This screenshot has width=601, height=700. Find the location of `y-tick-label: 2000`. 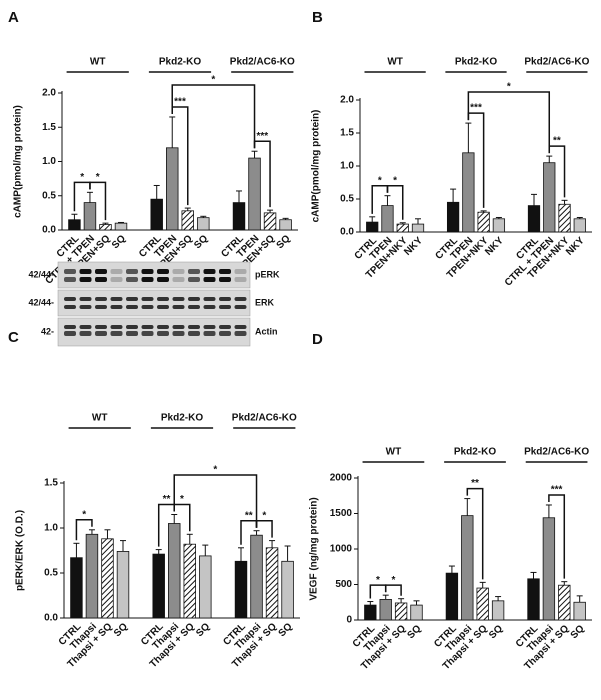

y-tick-label: 2000 is located at coordinates (341, 478).